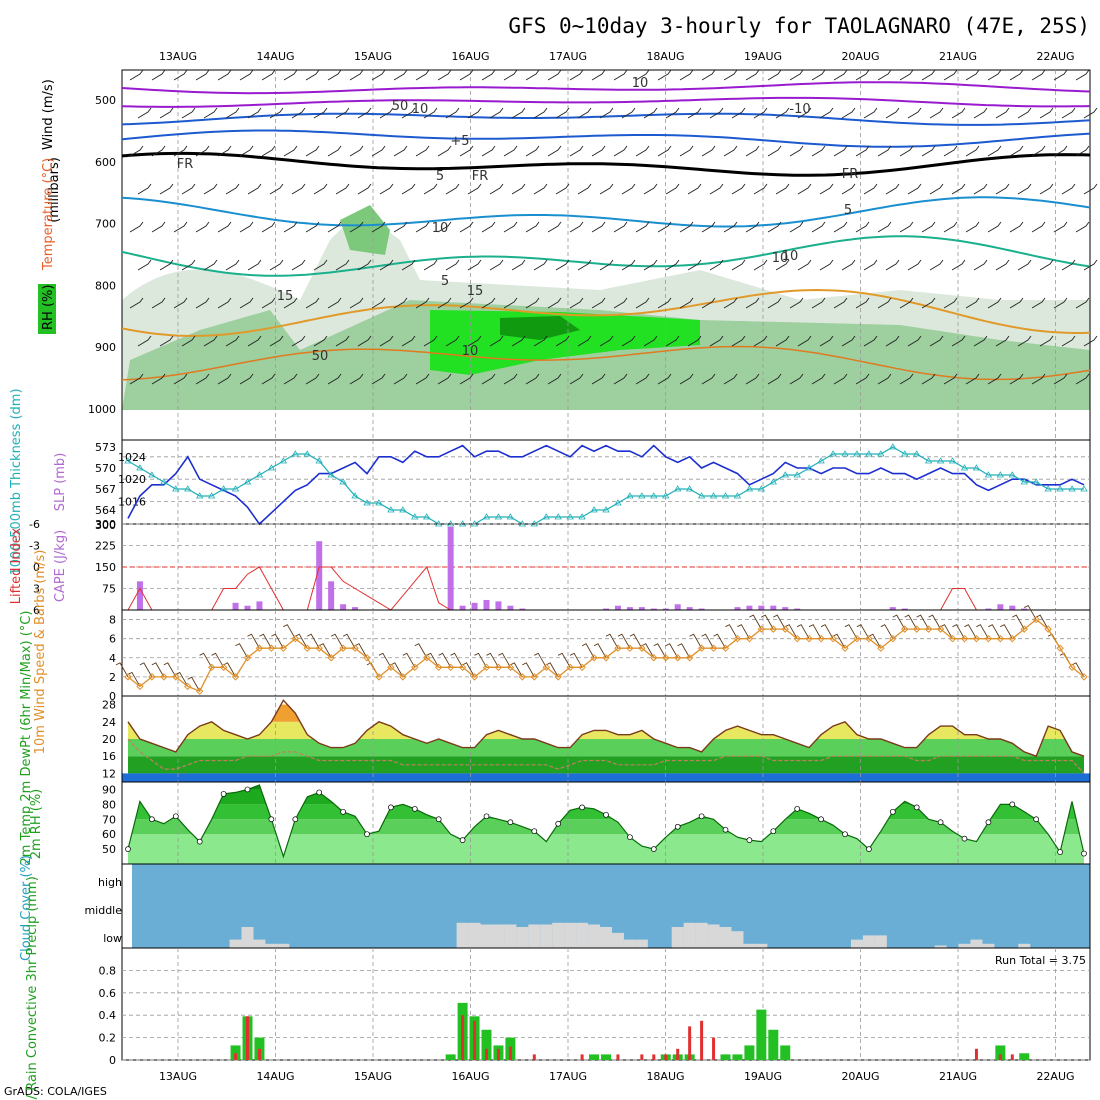 The width and height of the screenshot is (1100, 1100). Describe the element at coordinates (606, 787) in the screenshot. I see `rh-band` at that location.